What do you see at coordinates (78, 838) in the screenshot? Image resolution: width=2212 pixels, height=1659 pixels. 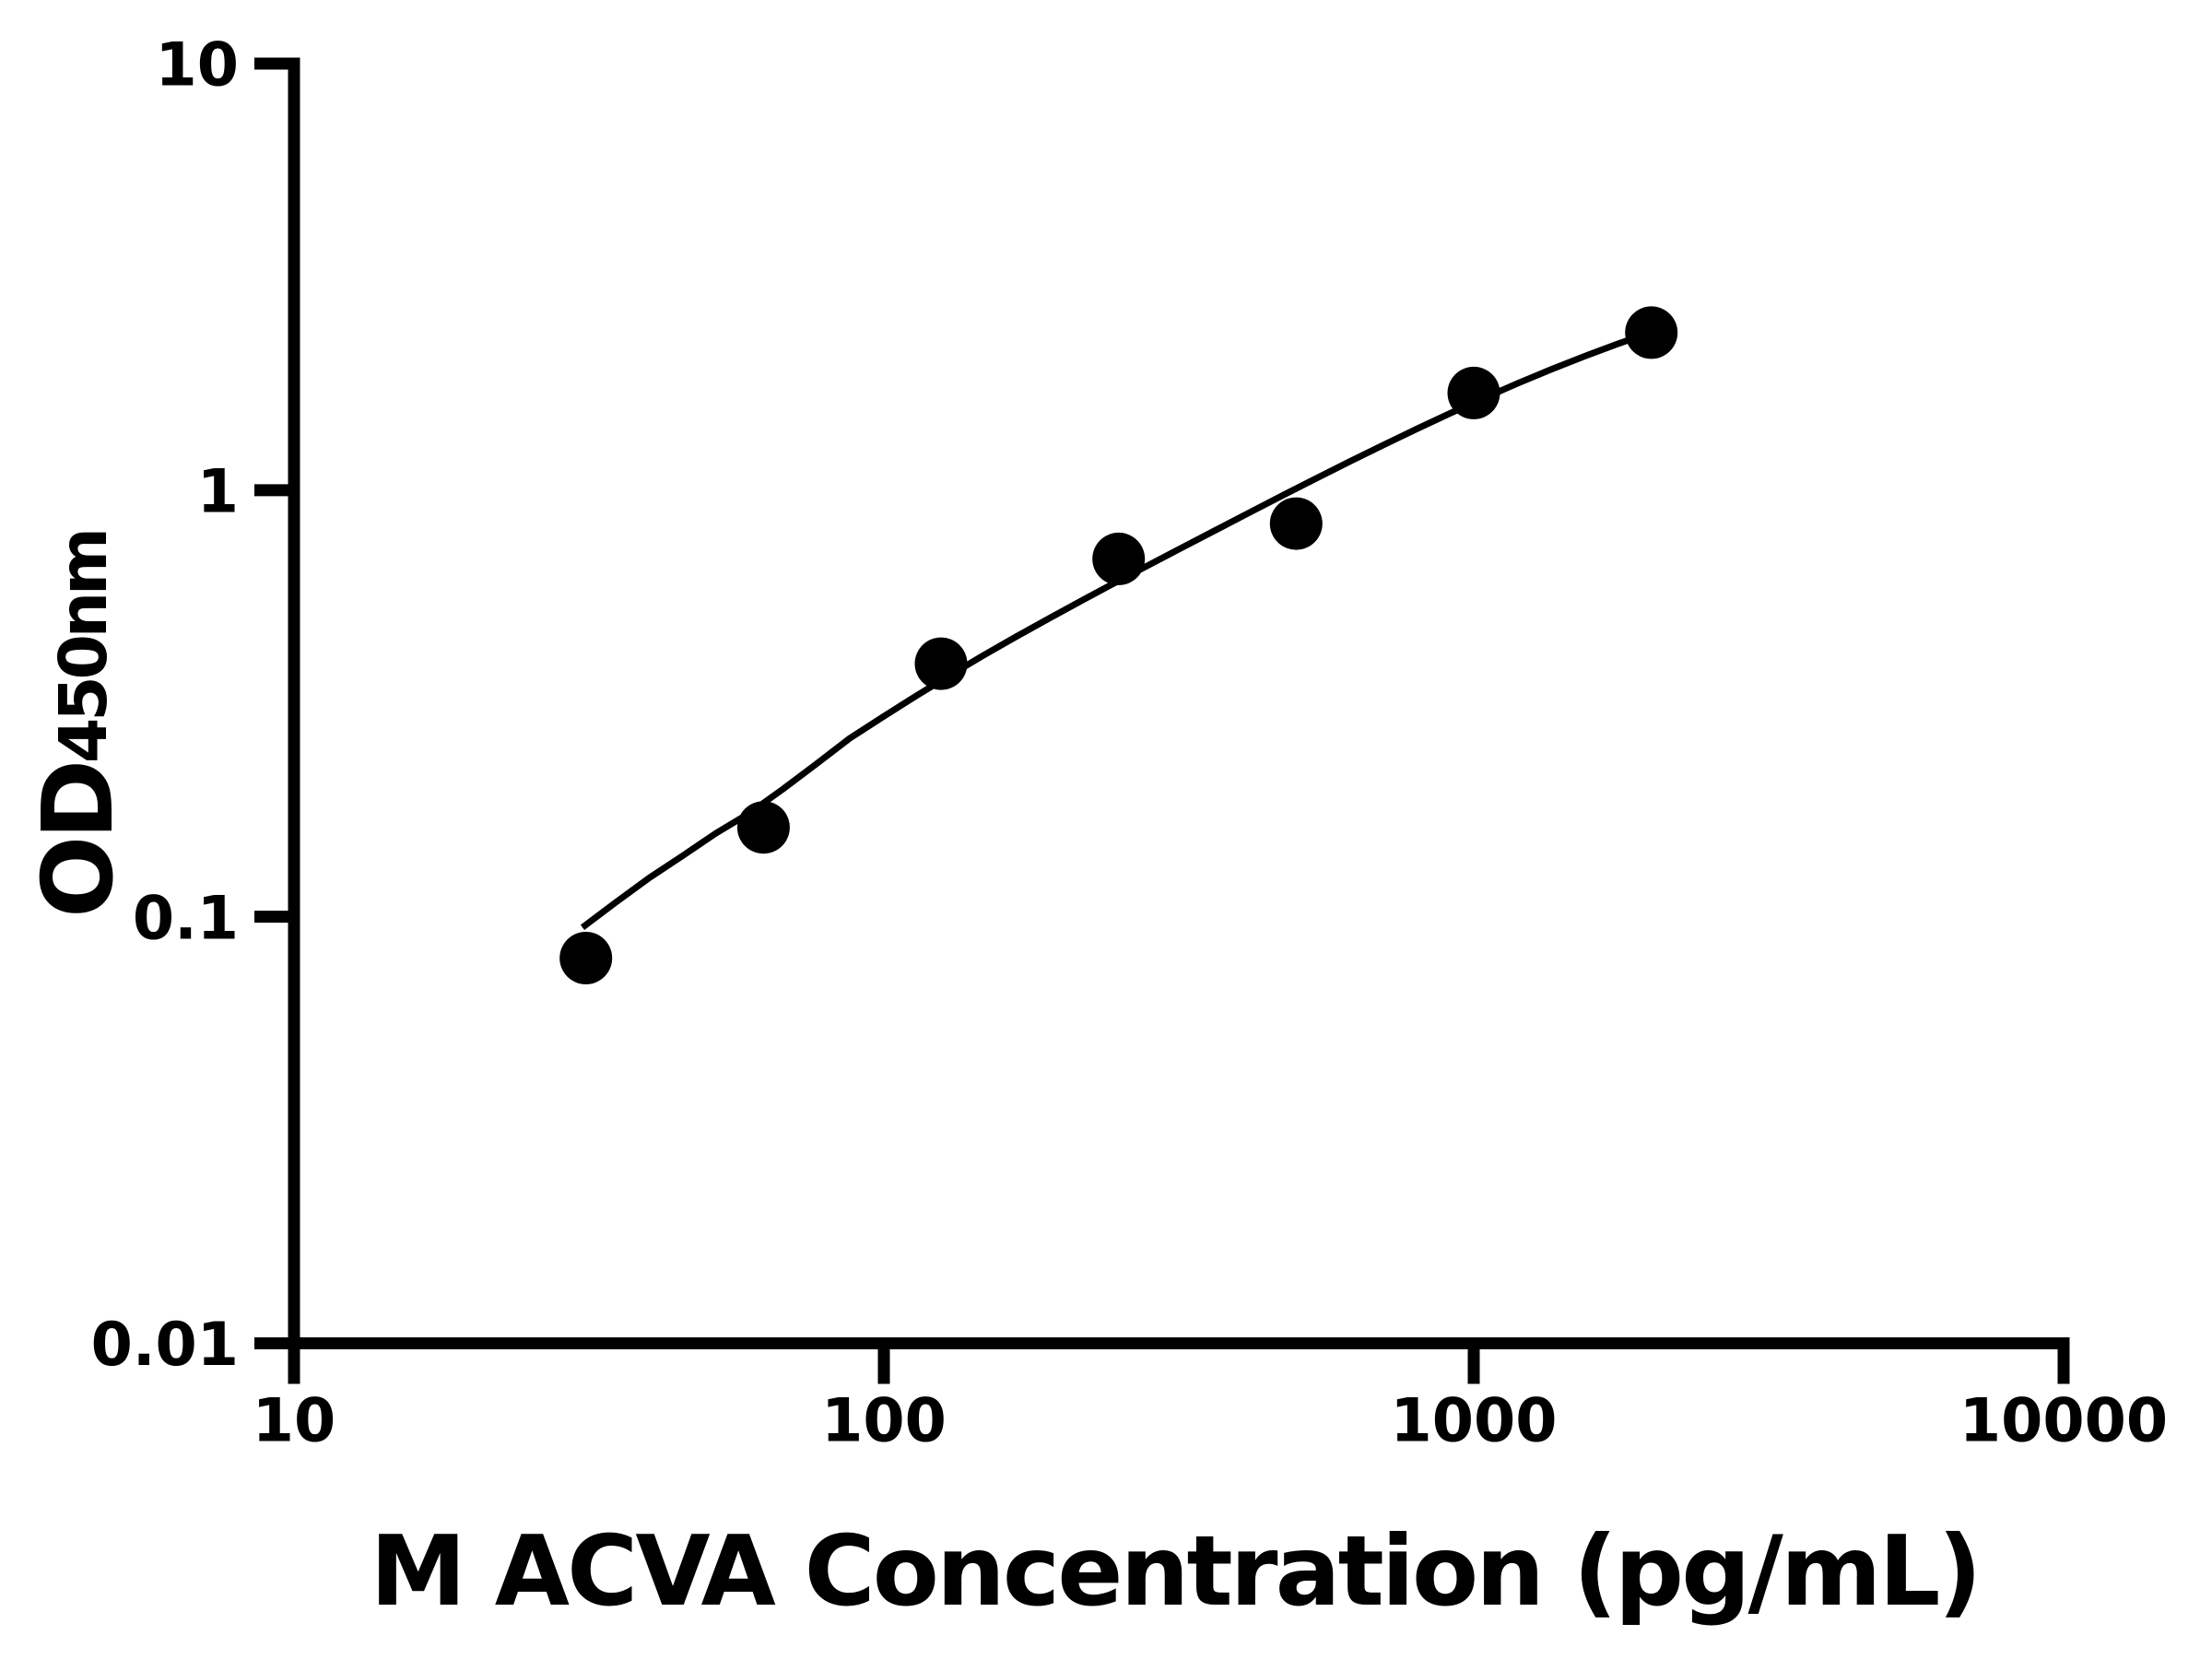 I see `y-axis-title-main: OD` at bounding box center [78, 838].